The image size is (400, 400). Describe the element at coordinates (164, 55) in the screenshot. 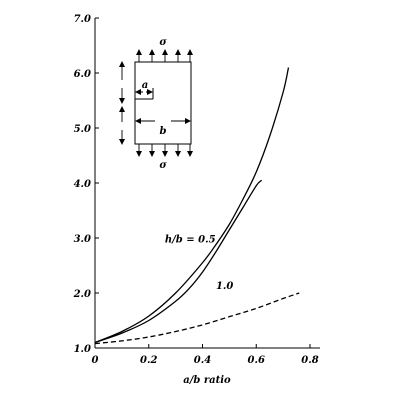

I see `top-arrows` at that location.